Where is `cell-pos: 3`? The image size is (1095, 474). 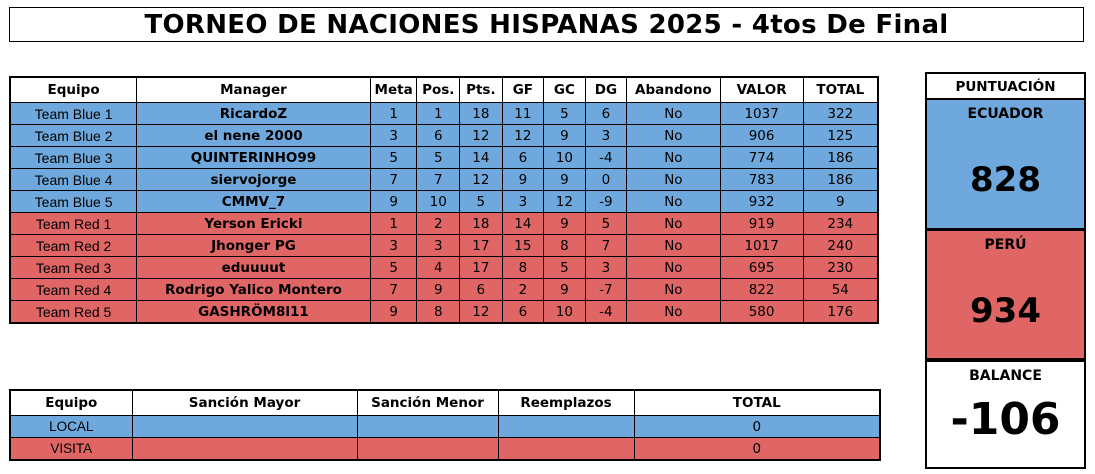
cell-pos: 3 is located at coordinates (438, 245).